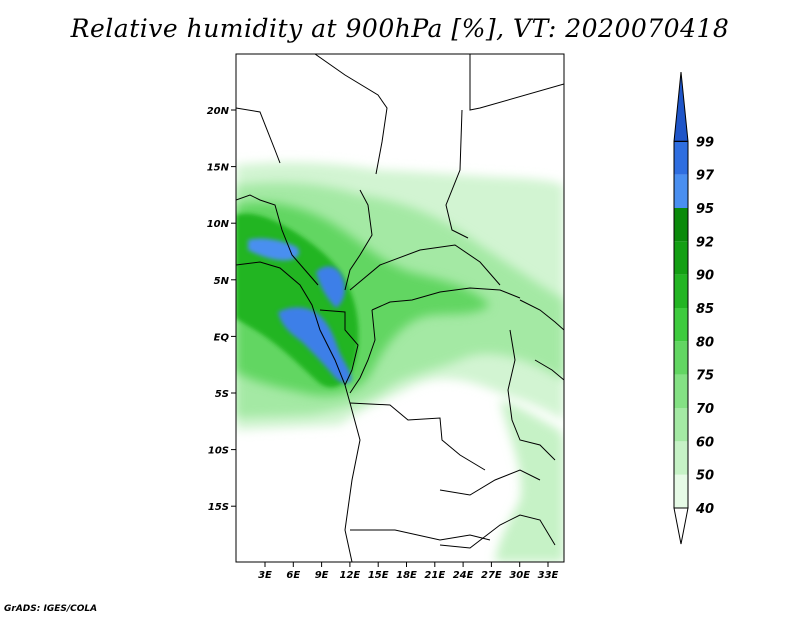 This screenshot has width=800, height=618. I want to click on border-uganda-kenya, so click(541, 315).